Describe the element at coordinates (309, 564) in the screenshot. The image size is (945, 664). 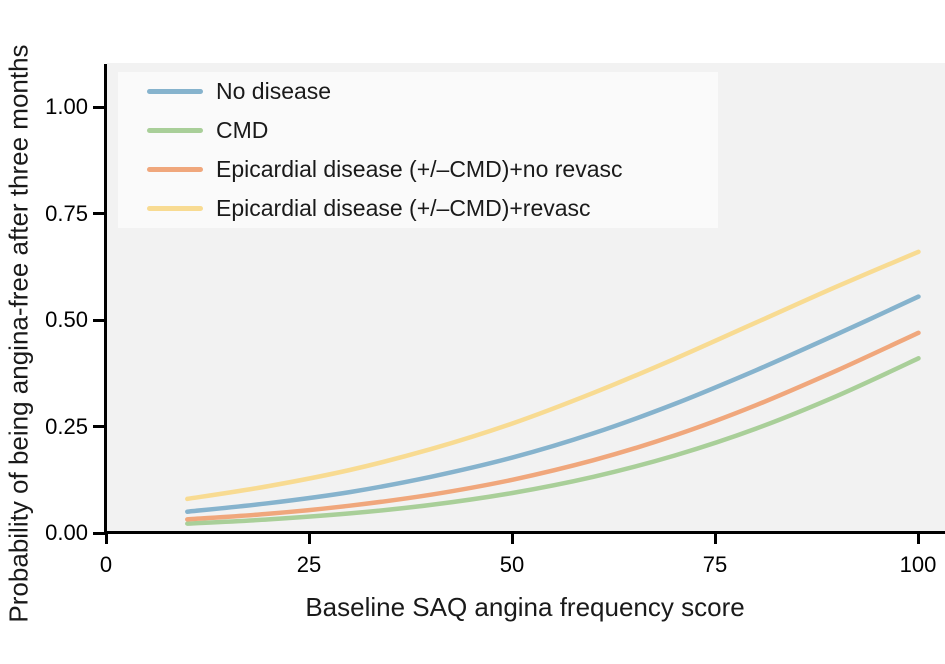
I see `x-tick-label: 25` at that location.